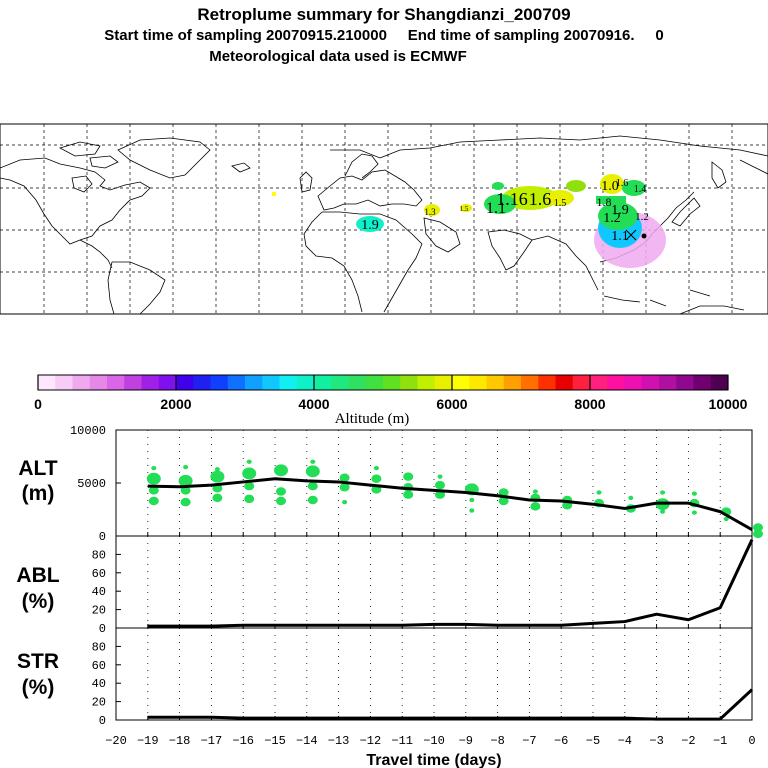 Image resolution: width=768 pixels, height=768 pixels. I want to click on x-tick-label: 0, so click(751, 741).